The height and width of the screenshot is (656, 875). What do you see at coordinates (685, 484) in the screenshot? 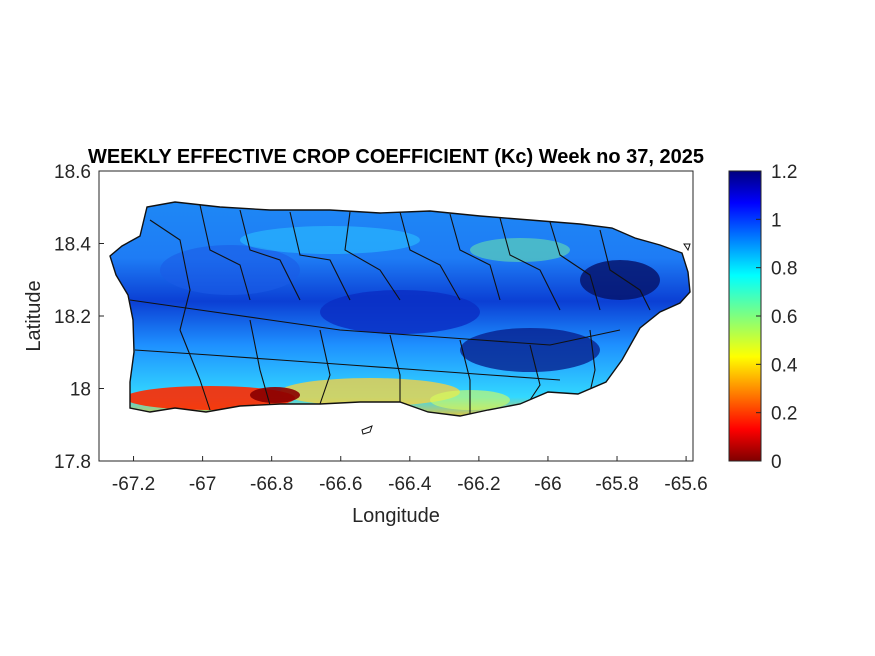
I see `x-tick-label: -65.6` at bounding box center [685, 484].